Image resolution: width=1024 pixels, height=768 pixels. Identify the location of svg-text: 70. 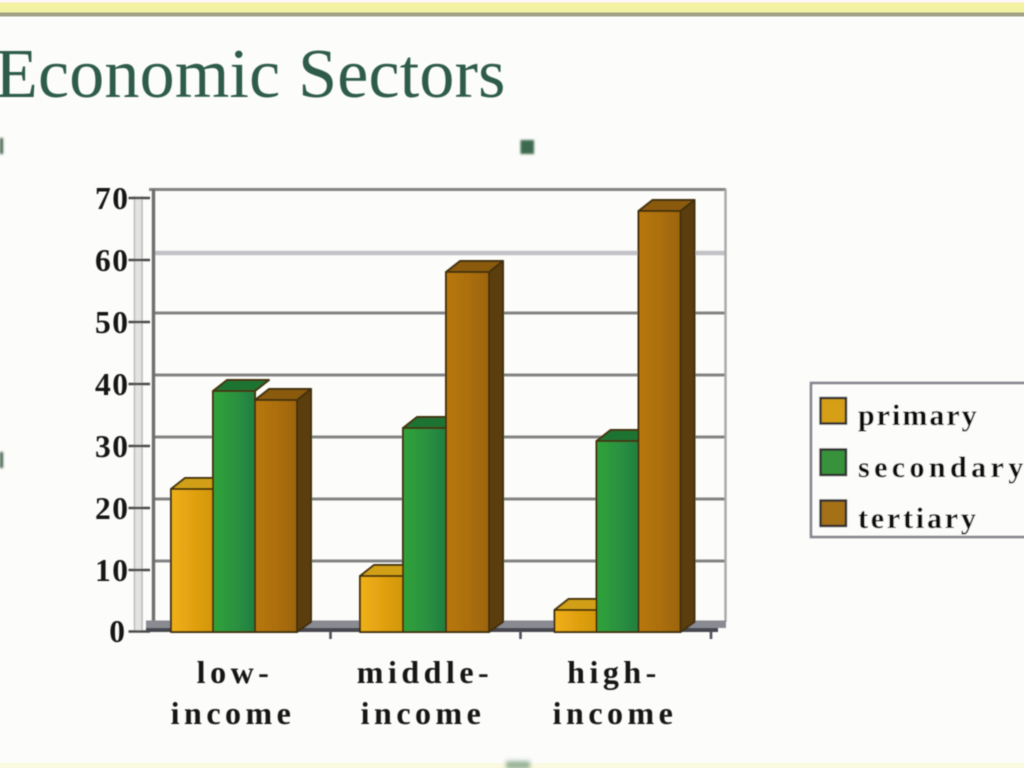
(112, 198).